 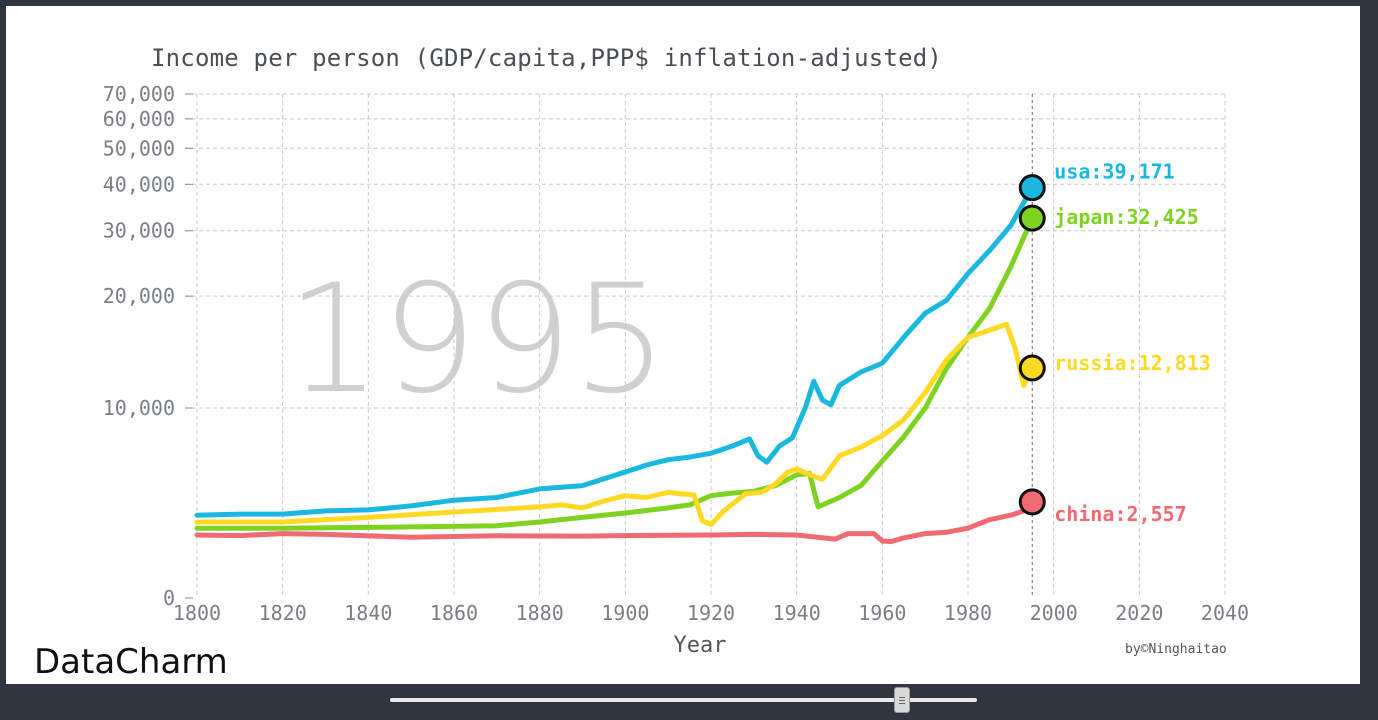 What do you see at coordinates (625, 613) in the screenshot?
I see `x-tick-label: 1900` at bounding box center [625, 613].